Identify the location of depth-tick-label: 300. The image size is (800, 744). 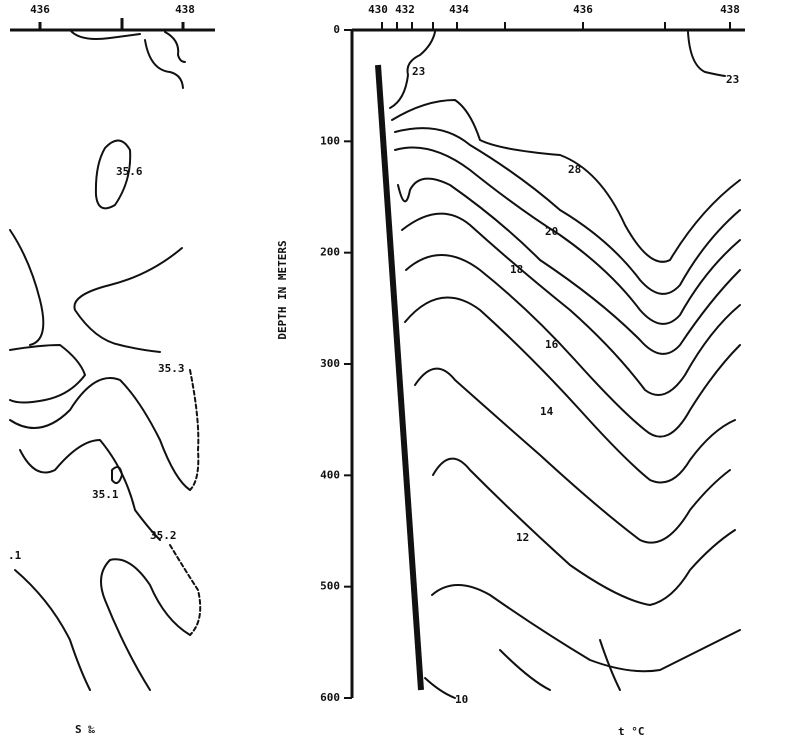
(330, 363).